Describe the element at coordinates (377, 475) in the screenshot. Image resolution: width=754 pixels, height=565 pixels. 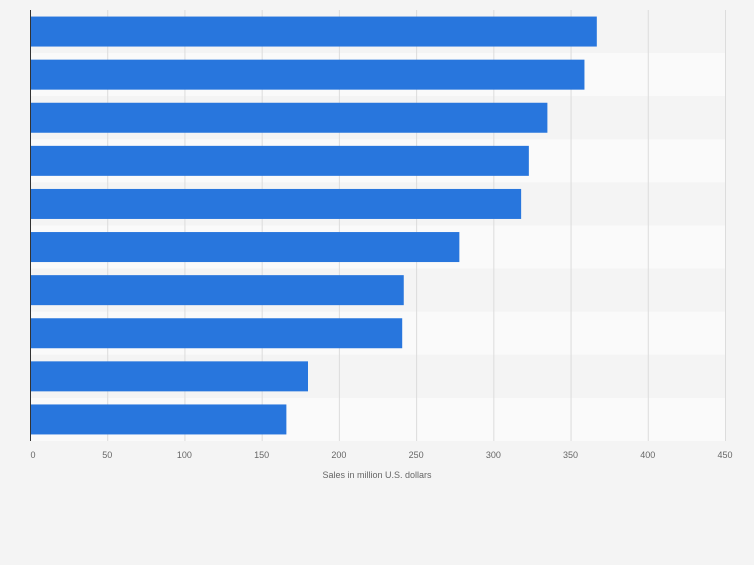
I see `x-axis-label: Sales in million U.S. dollars` at that location.